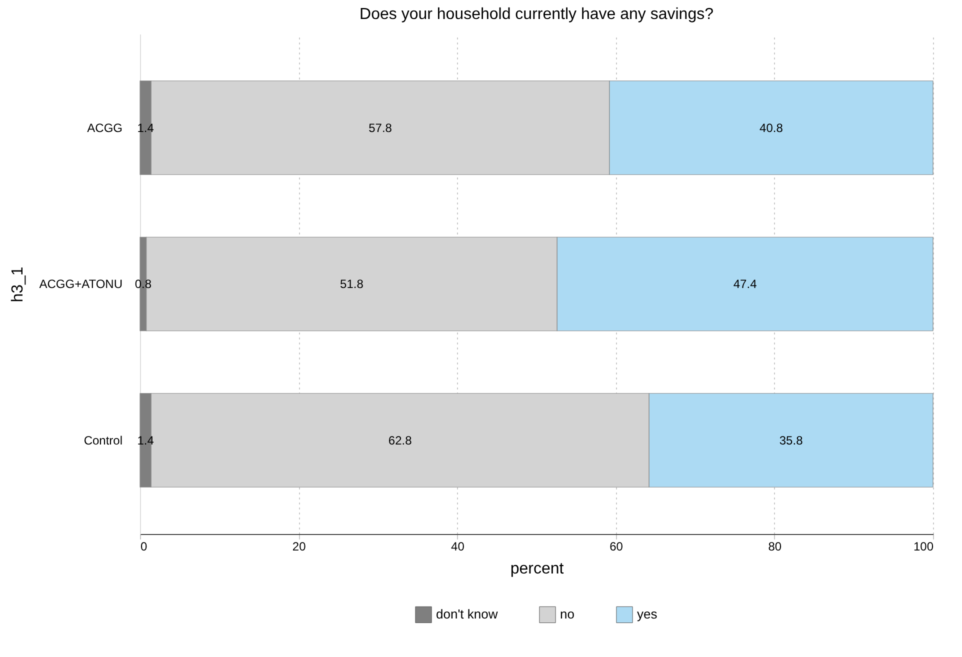  Describe the element at coordinates (617, 547) in the screenshot. I see `x-tick-label: 60` at that location.